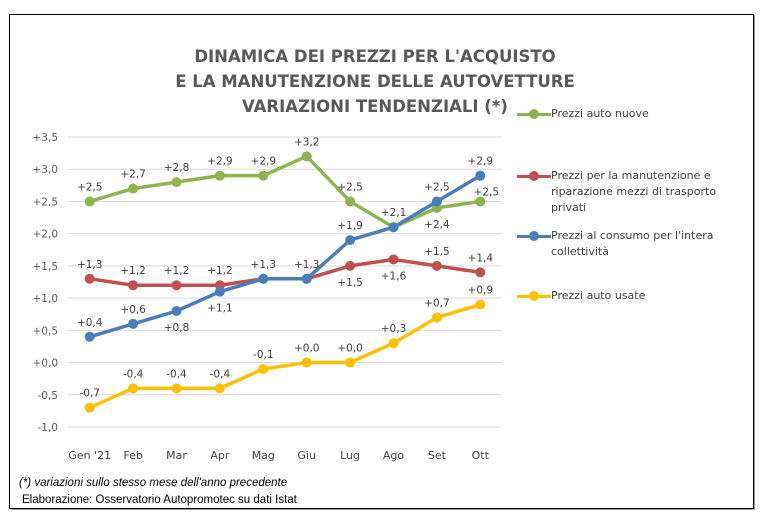 Image resolution: width=768 pixels, height=529 pixels. I want to click on legend-item-auto-nuove: Prezzi auto nuove, so click(629, 114).